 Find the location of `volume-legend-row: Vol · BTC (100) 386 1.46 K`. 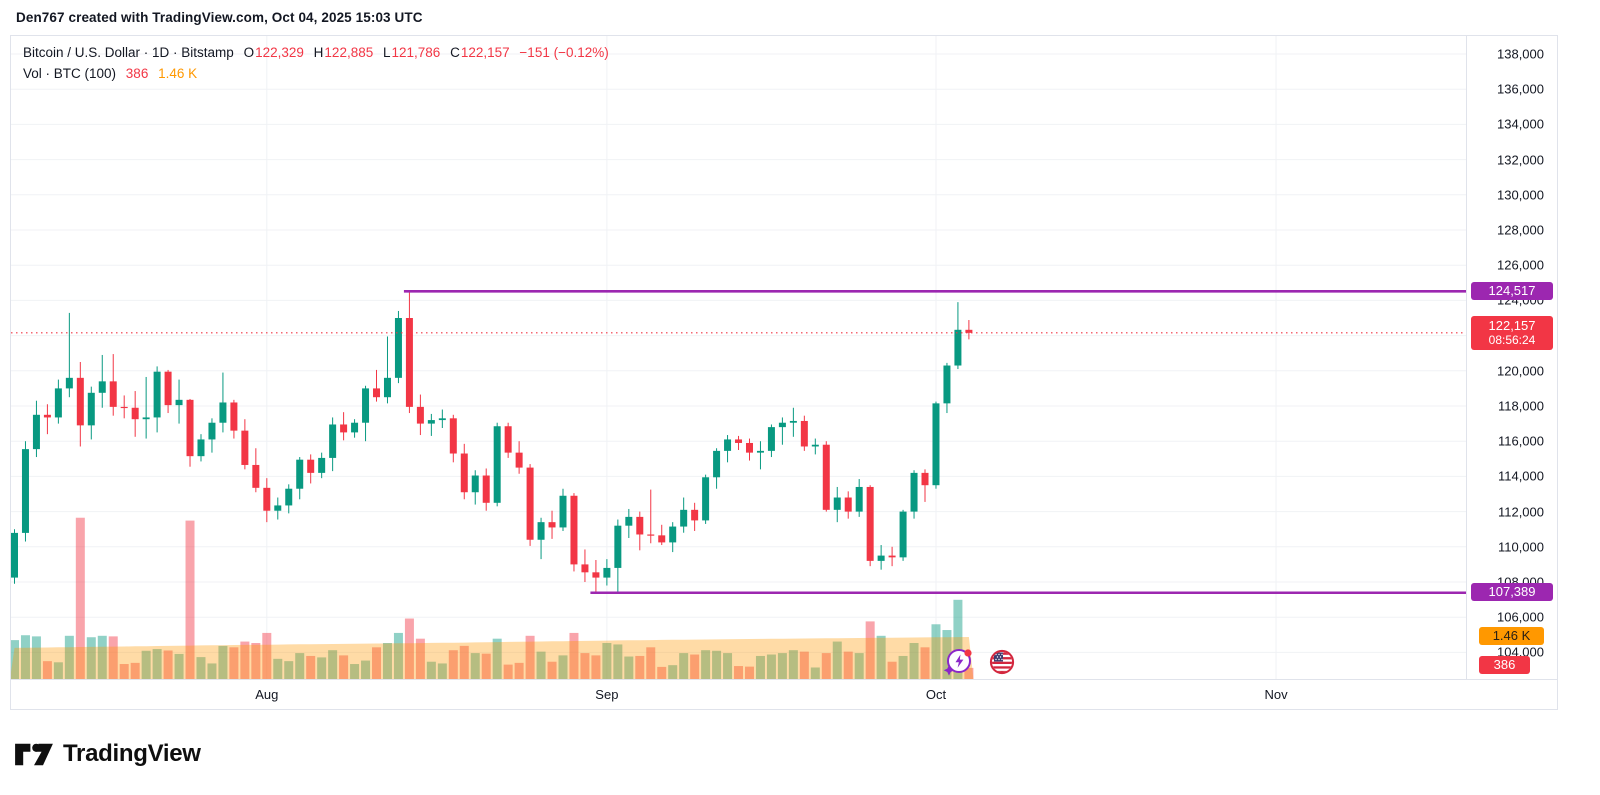

volume-legend-row: Vol · BTC (100) 386 1.46 K is located at coordinates (316, 73).